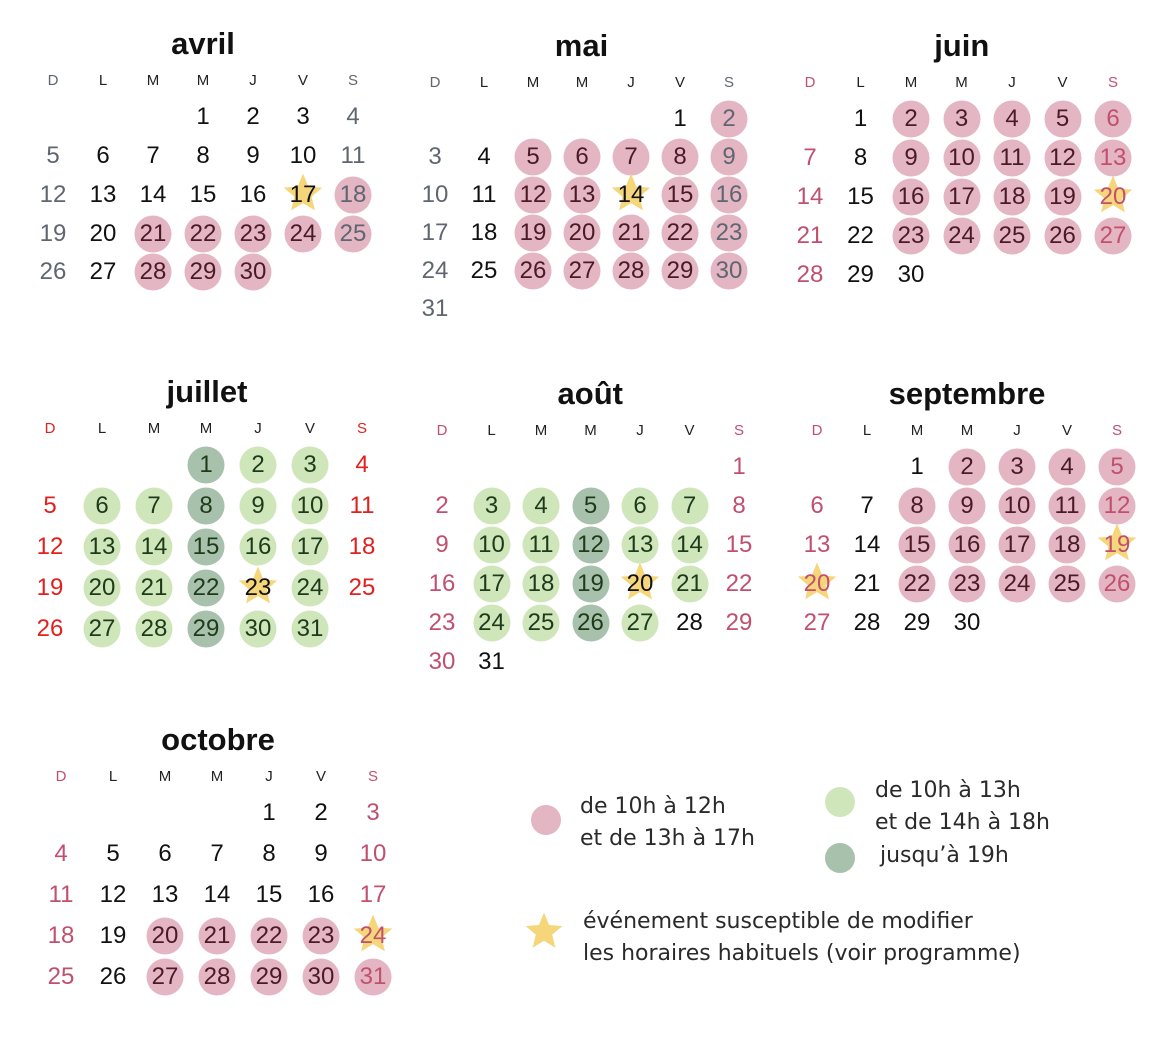 The width and height of the screenshot is (1173, 1050). I want to click on day-cell: 27, so click(102, 629).